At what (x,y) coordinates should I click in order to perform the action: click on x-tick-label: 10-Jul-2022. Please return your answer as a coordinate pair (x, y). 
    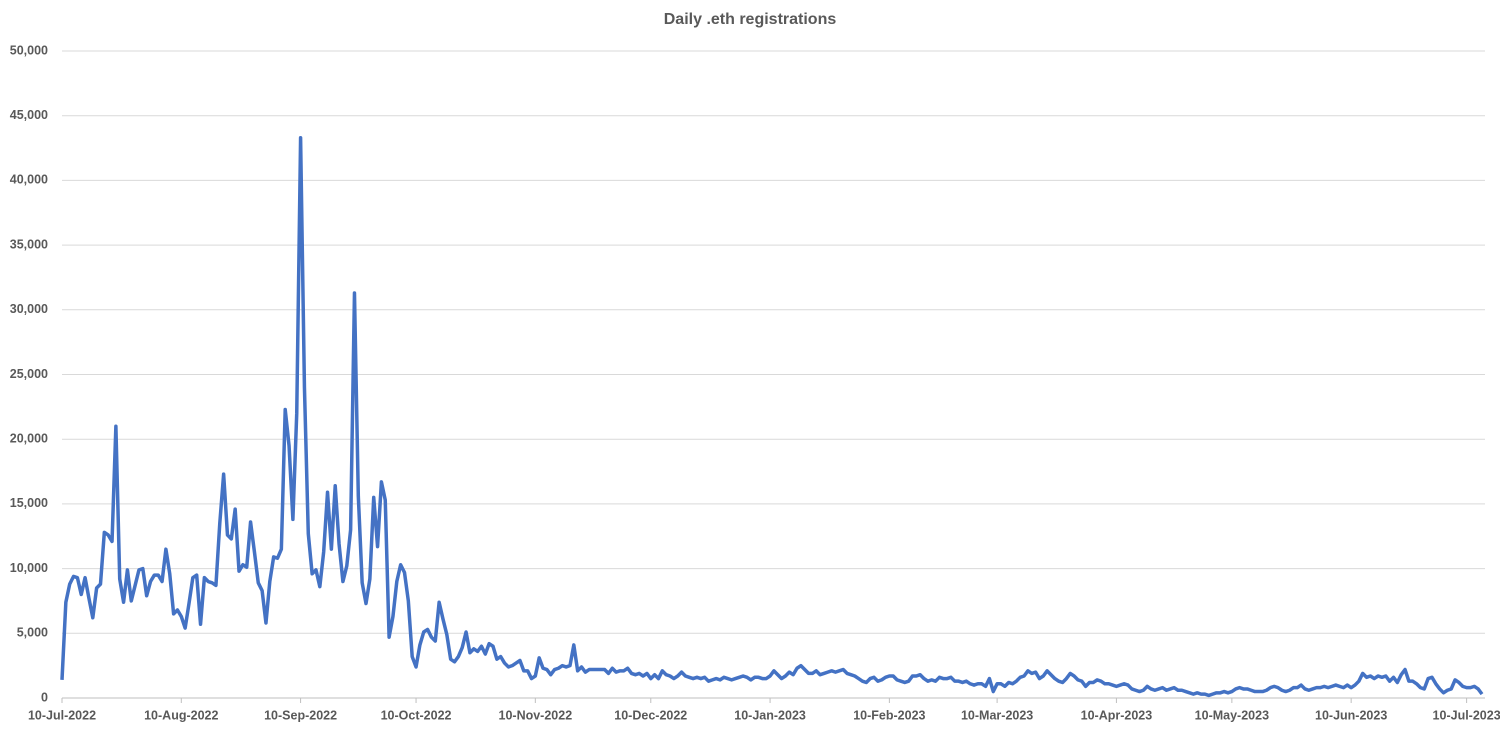
    Looking at the image, I should click on (62, 715).